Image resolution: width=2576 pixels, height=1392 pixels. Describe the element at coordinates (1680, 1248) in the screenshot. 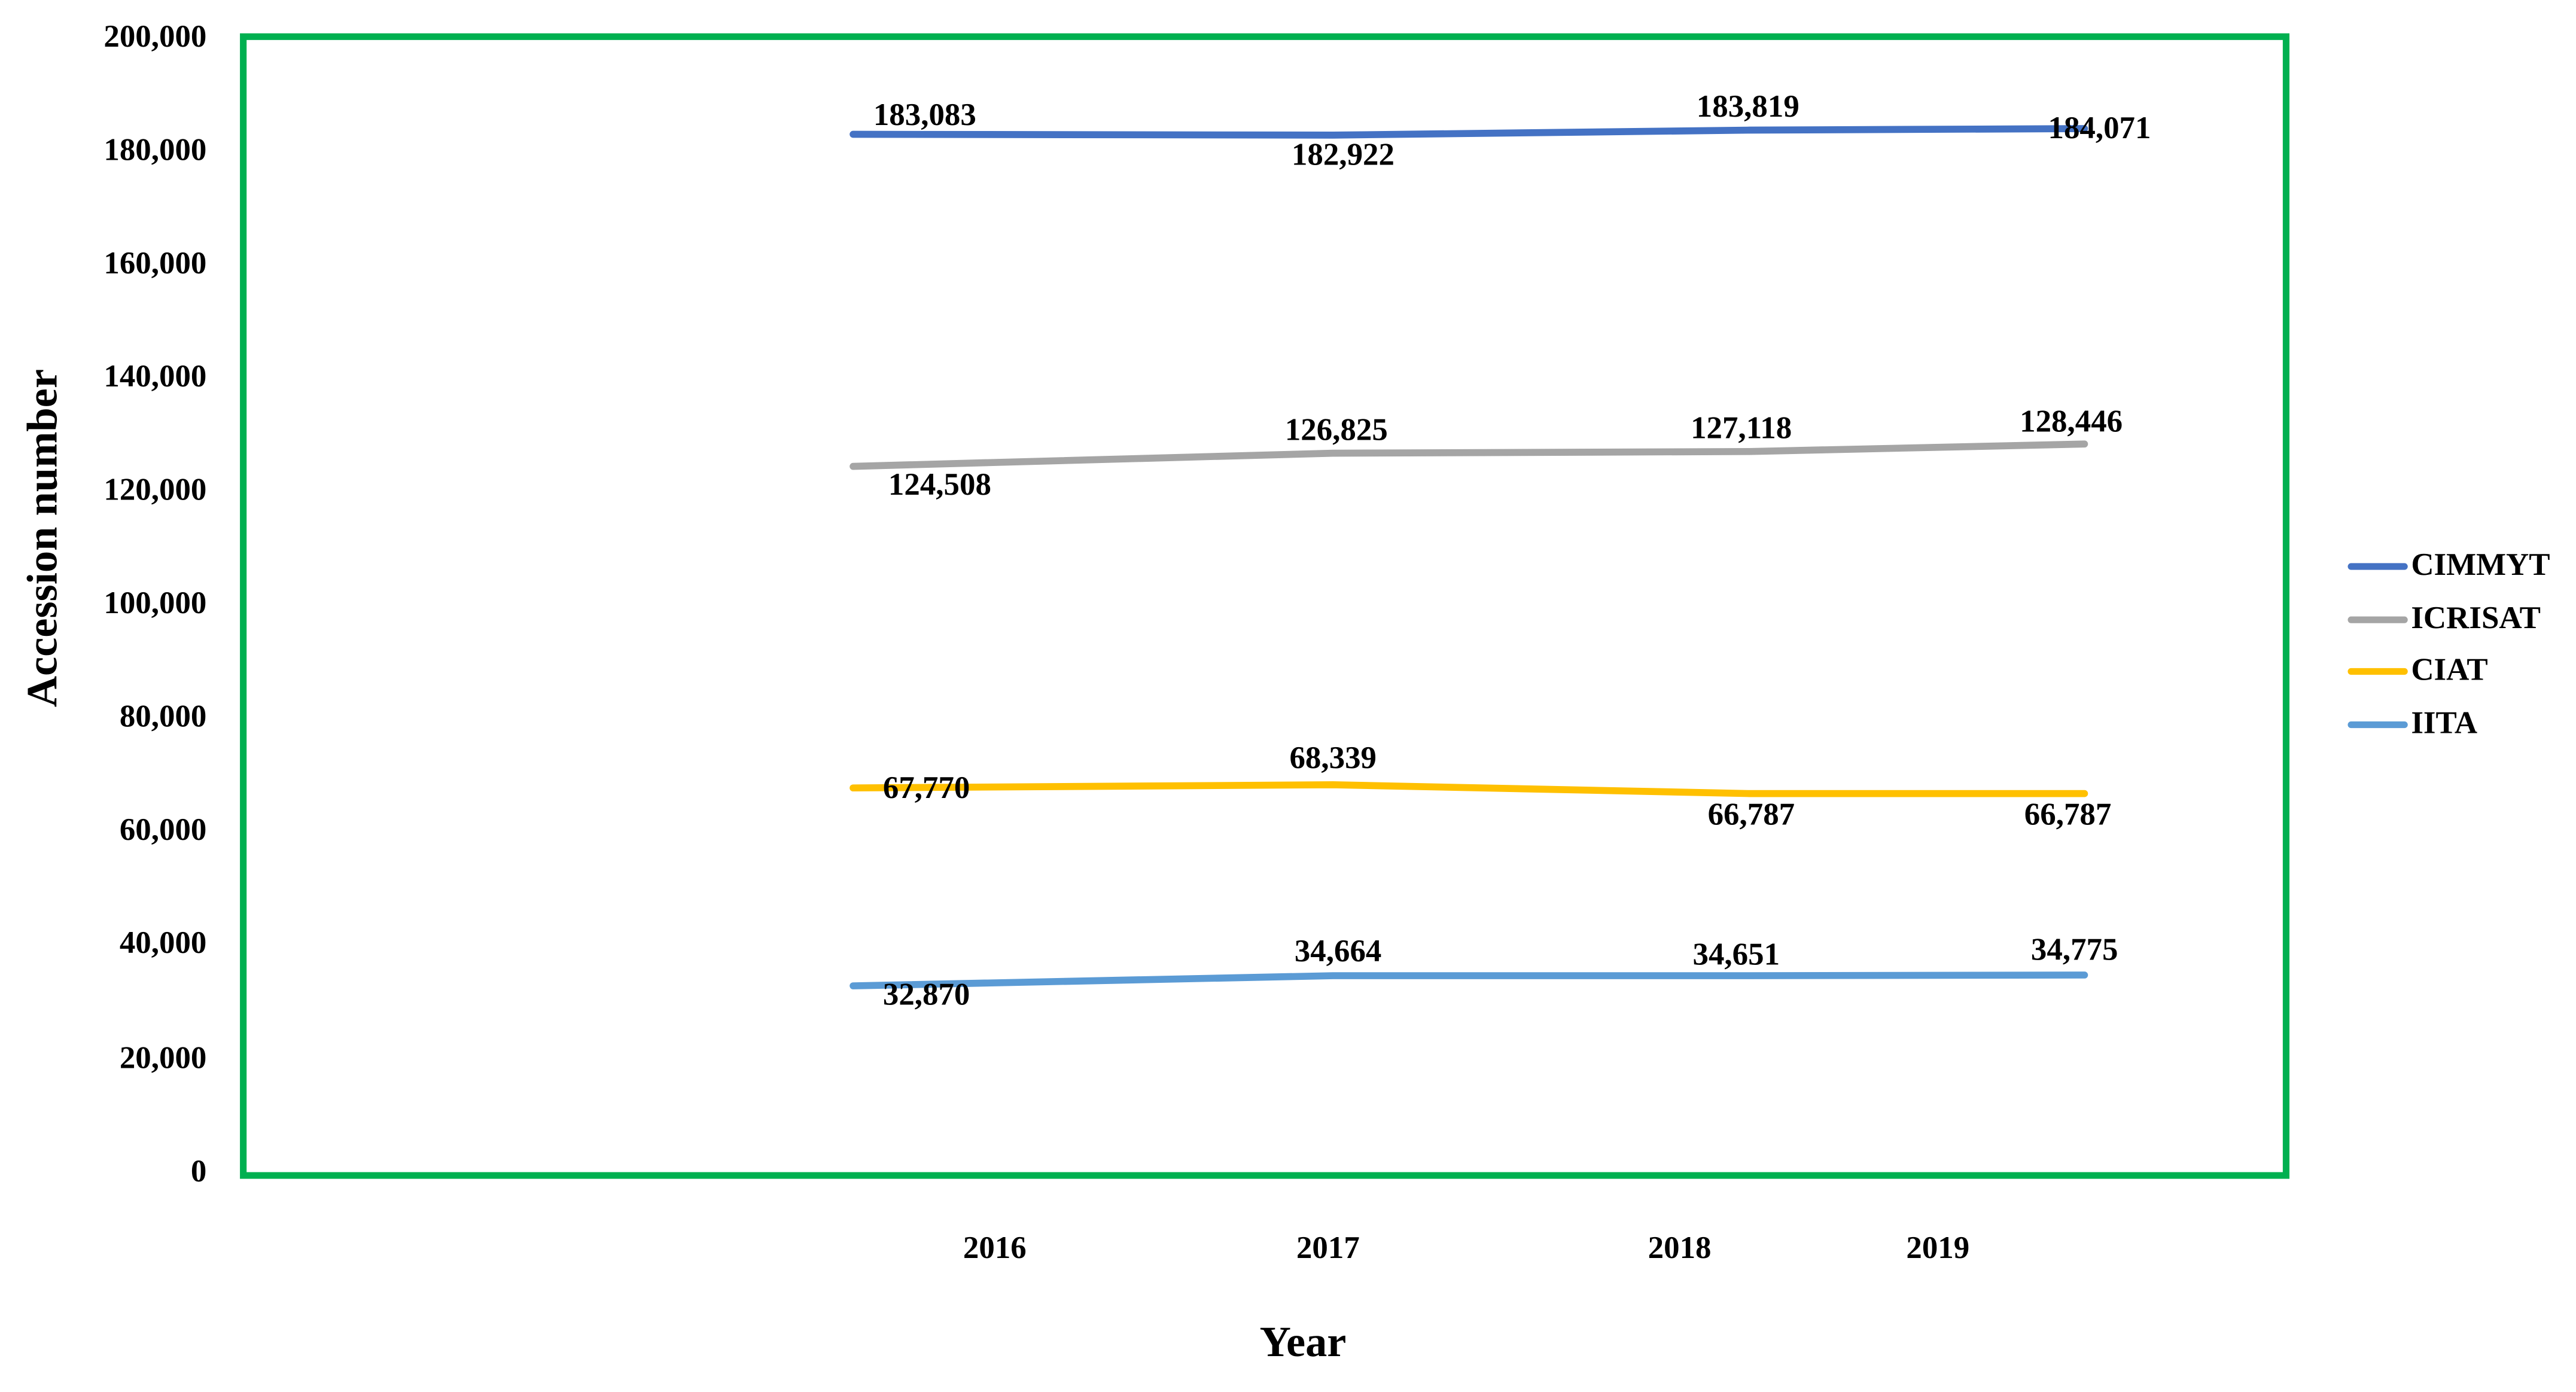

I see `x-tick-label: 2018` at that location.